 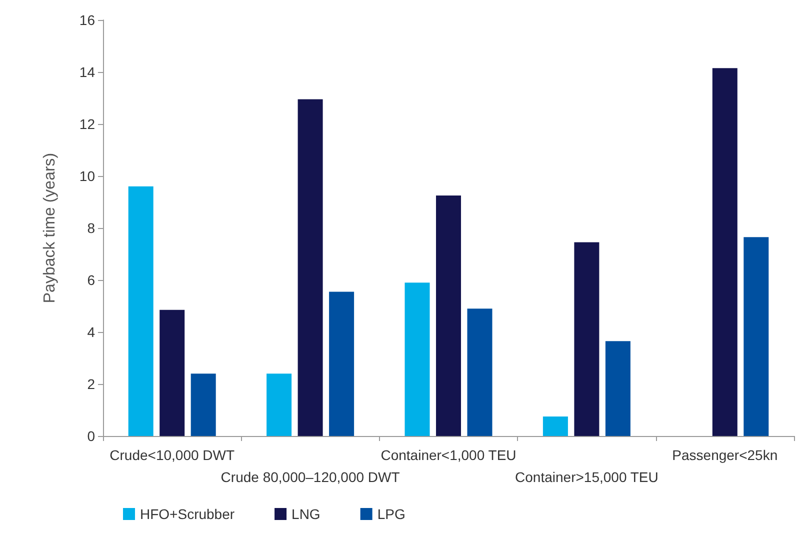 I want to click on x-tick-label: Passenger<25kn, so click(x=725, y=455).